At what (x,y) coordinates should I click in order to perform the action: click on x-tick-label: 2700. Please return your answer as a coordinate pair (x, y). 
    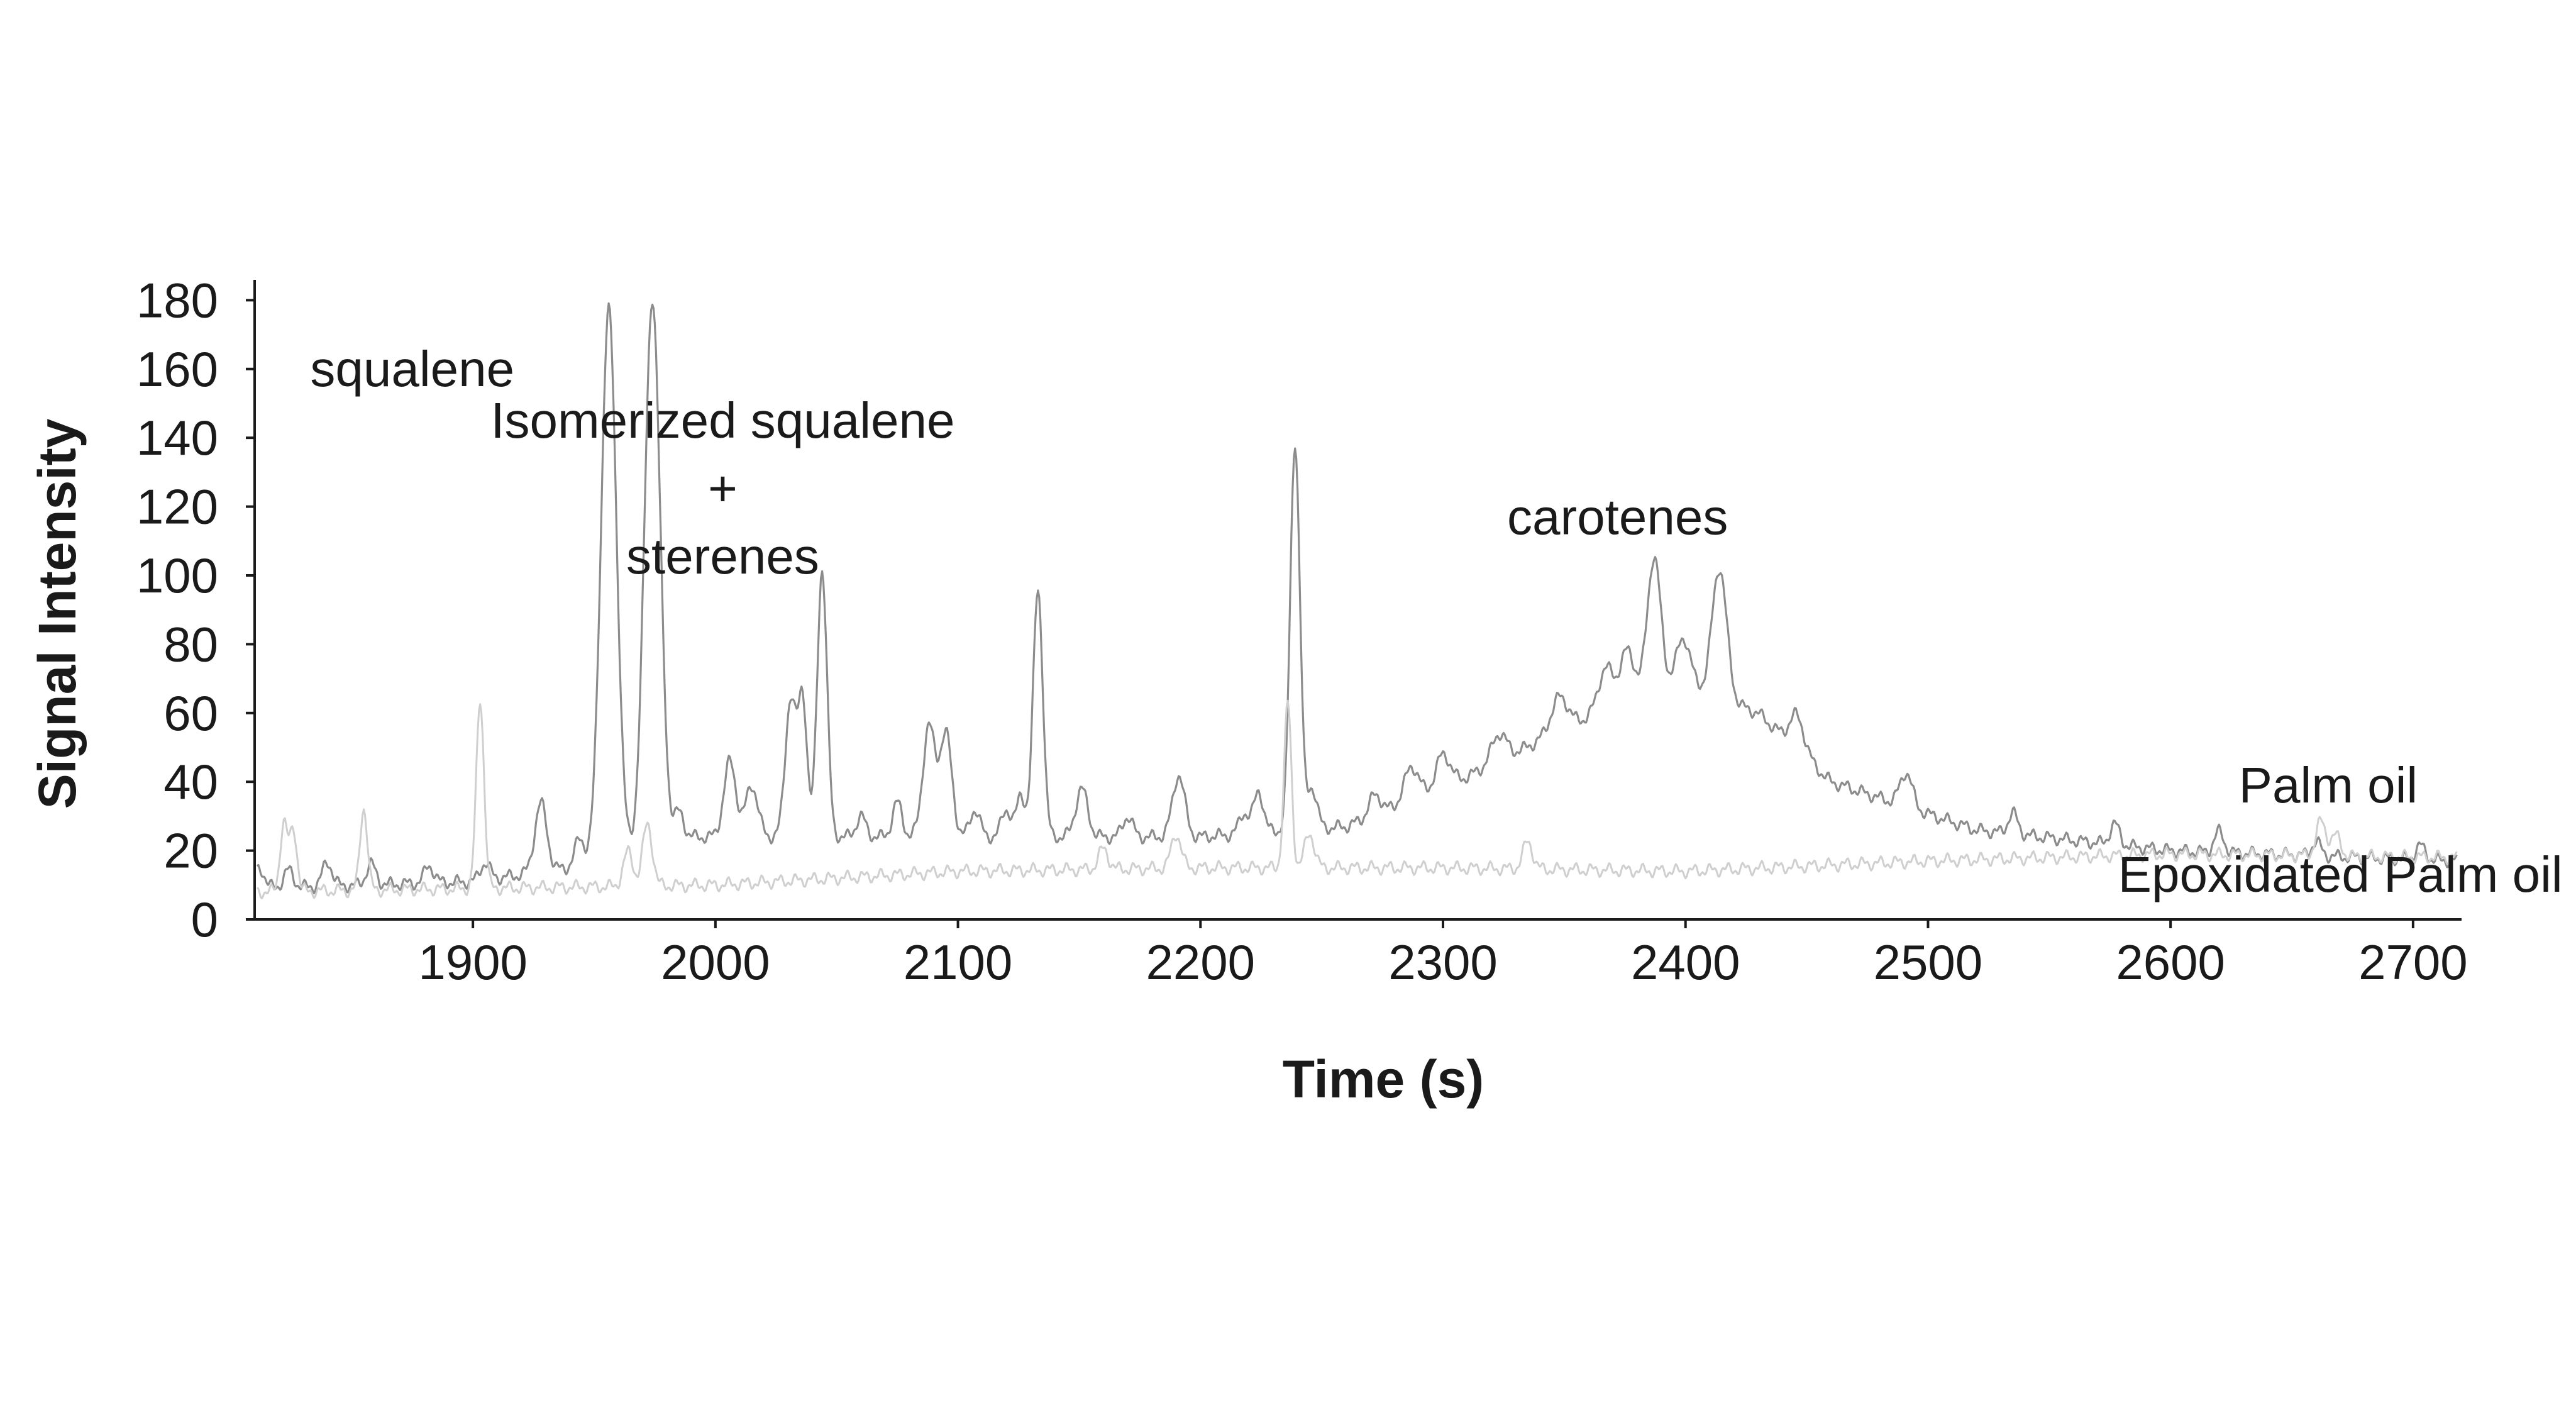
    Looking at the image, I should click on (2413, 963).